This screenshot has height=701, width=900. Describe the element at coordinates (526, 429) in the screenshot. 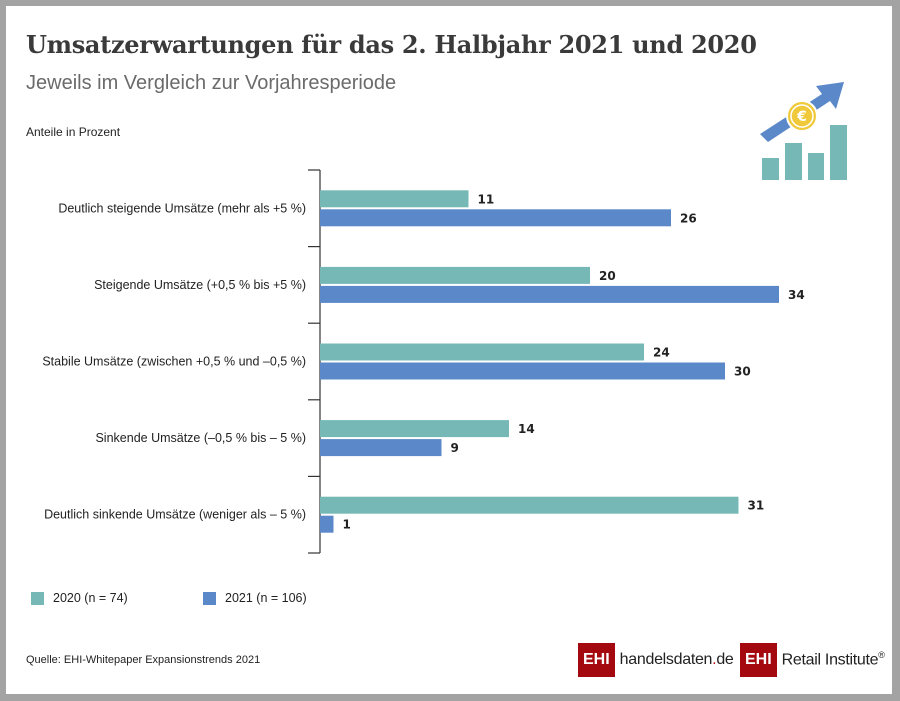

I see `data-label: 14` at that location.